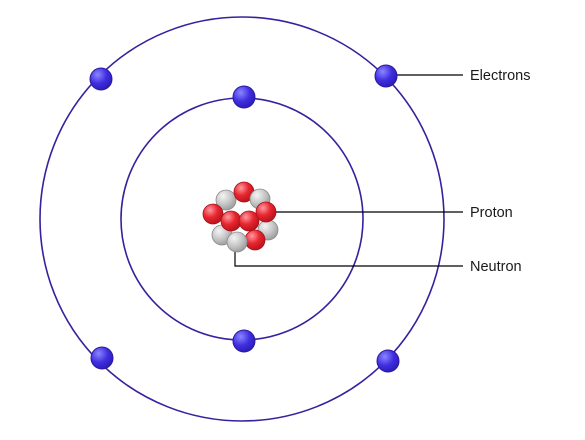 The height and width of the screenshot is (440, 585). Describe the element at coordinates (500, 76) in the screenshot. I see `electrons-label: Electrons` at that location.